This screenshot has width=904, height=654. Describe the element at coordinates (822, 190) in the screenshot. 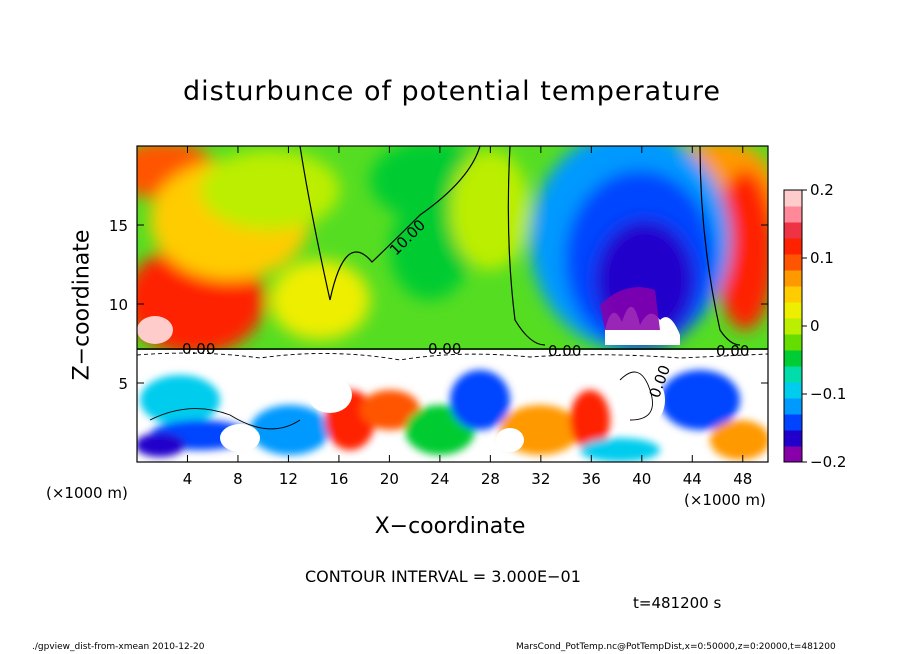

I see `colorbar-tick-label: 0.2` at that location.